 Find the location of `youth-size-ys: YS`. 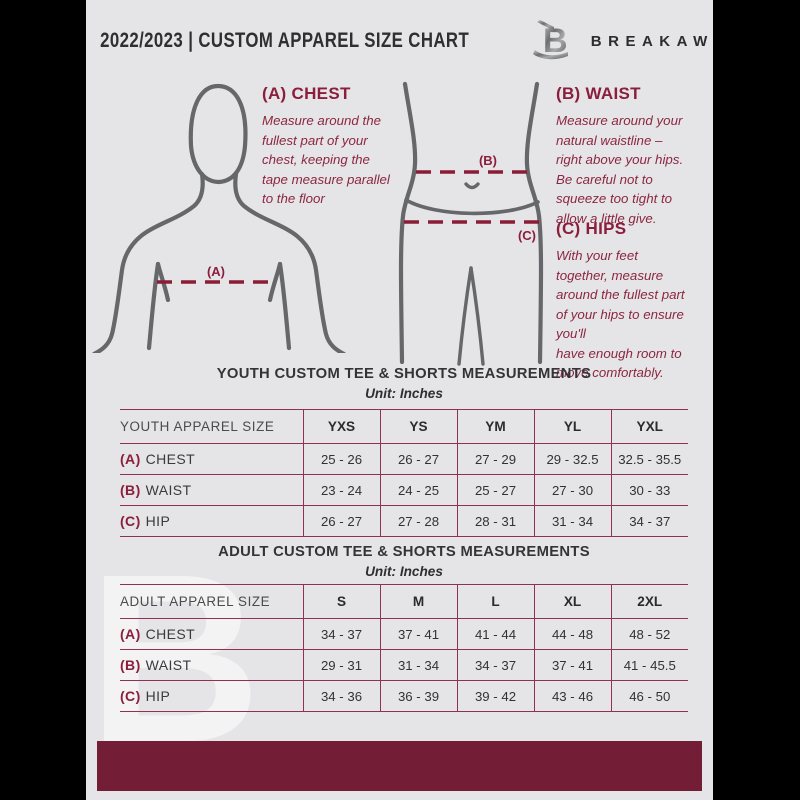

youth-size-ys: YS is located at coordinates (418, 426).